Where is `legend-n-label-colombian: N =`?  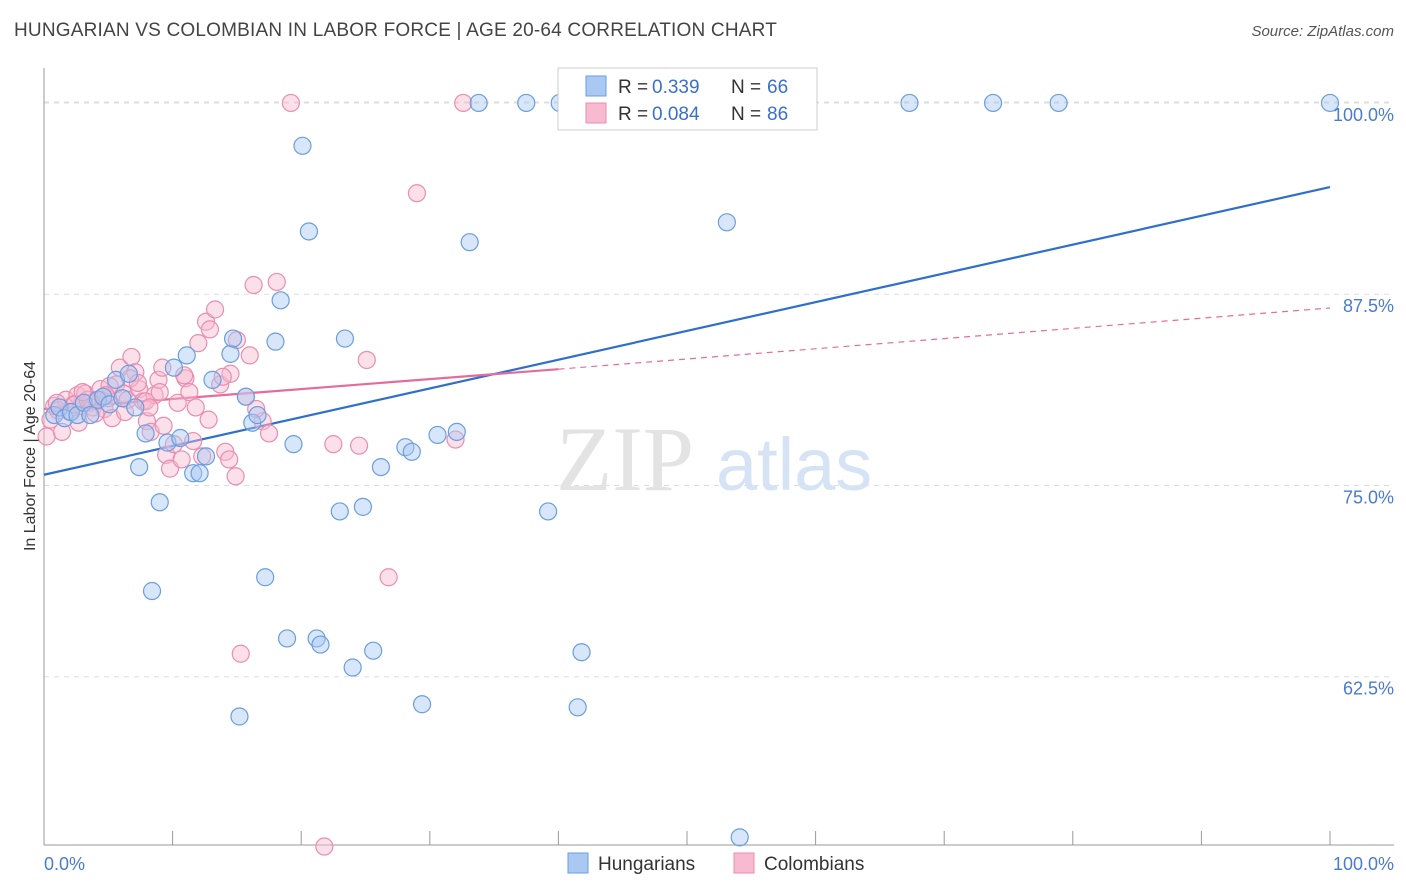
legend-n-label-colombian: N = is located at coordinates (746, 114).